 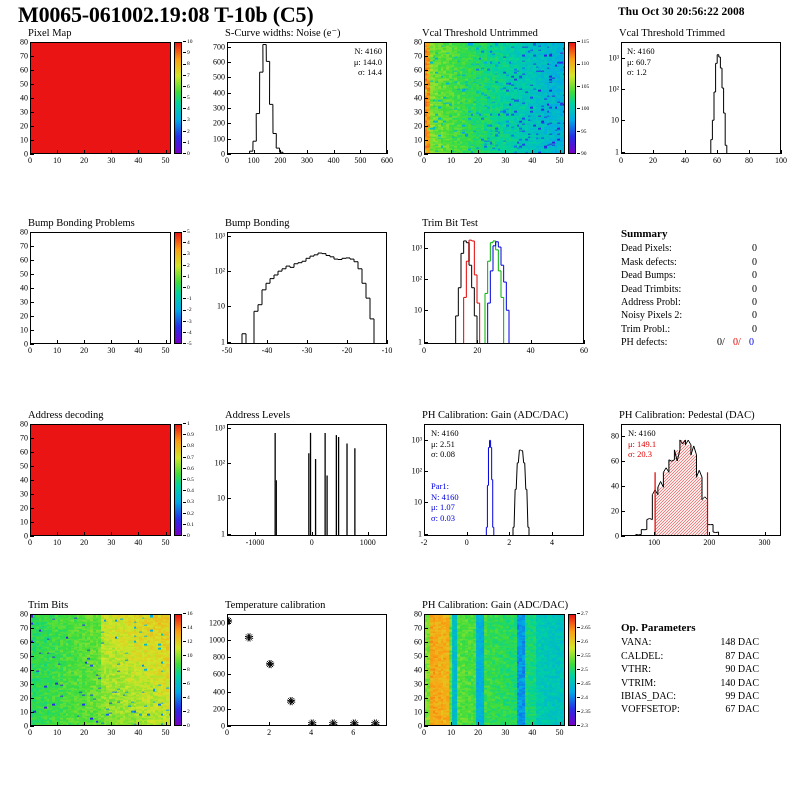 I want to click on x-tick-label: 100, so click(x=781, y=160).